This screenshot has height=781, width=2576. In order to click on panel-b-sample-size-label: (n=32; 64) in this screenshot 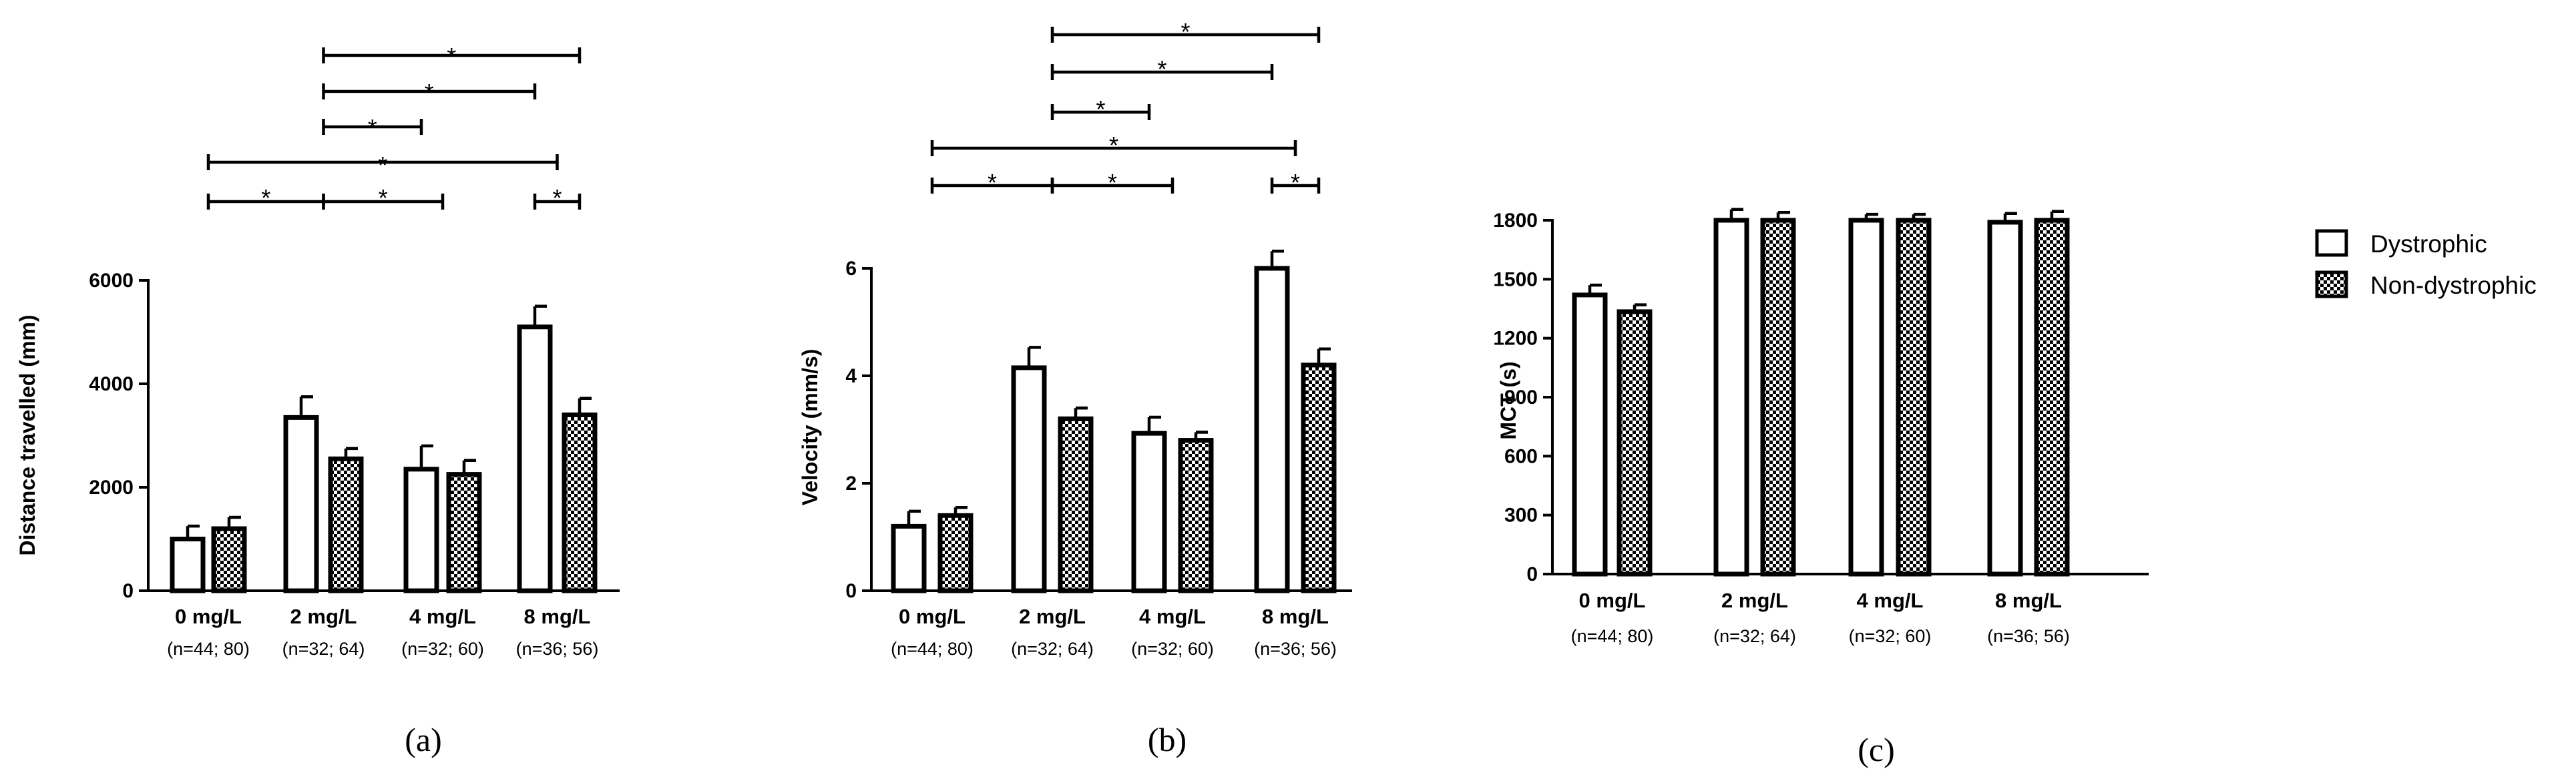, I will do `click(1052, 649)`.